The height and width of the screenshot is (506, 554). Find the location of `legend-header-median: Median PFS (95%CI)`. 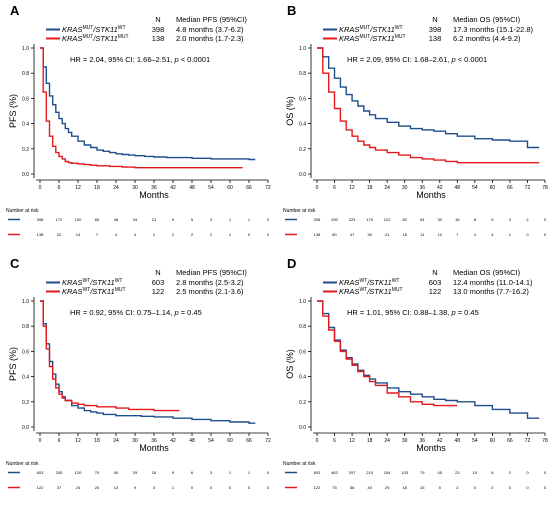

legend-header-median: Median PFS (95%CI) is located at coordinates (211, 272).